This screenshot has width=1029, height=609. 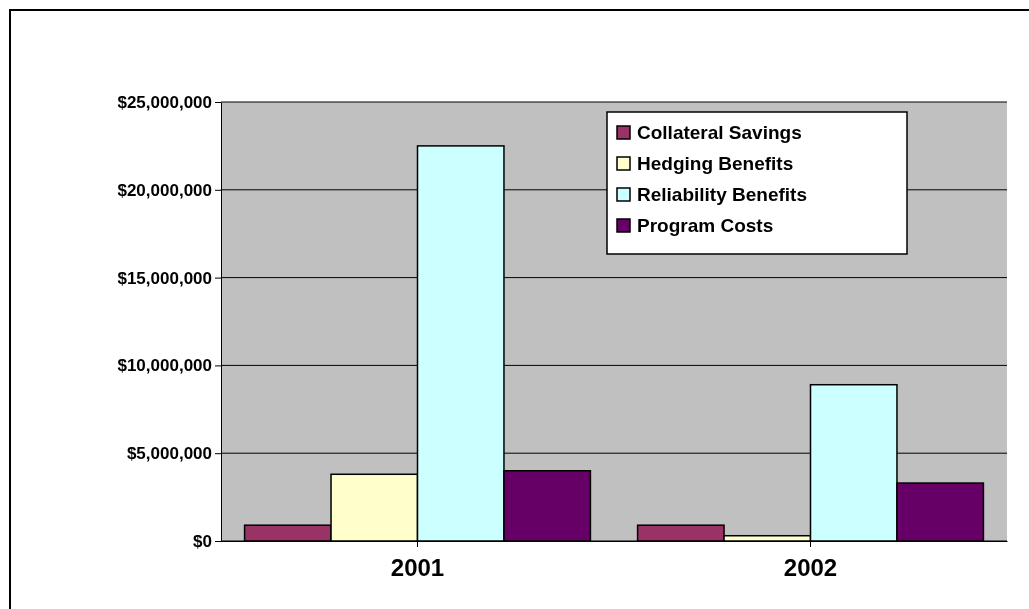 I want to click on y-tick-label: $10,000,000, so click(x=164, y=366).